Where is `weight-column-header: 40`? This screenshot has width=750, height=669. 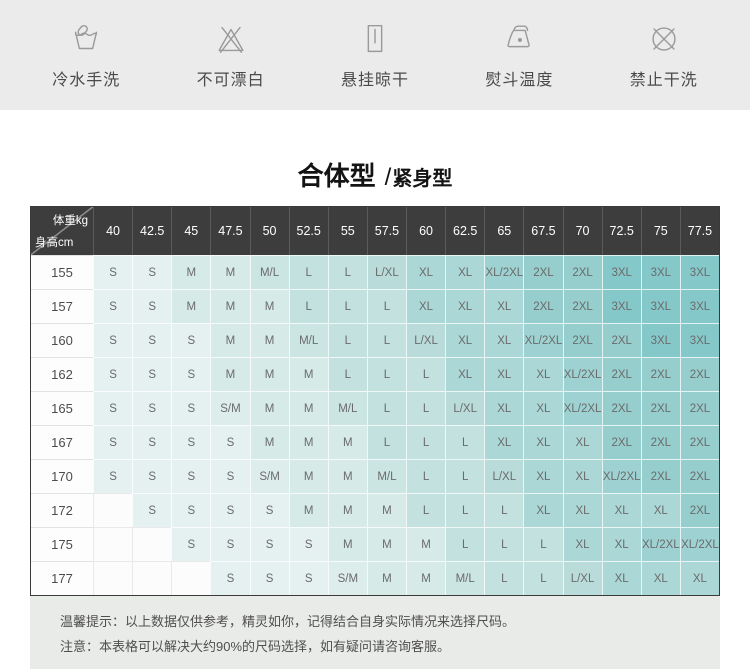 weight-column-header: 40 is located at coordinates (113, 231).